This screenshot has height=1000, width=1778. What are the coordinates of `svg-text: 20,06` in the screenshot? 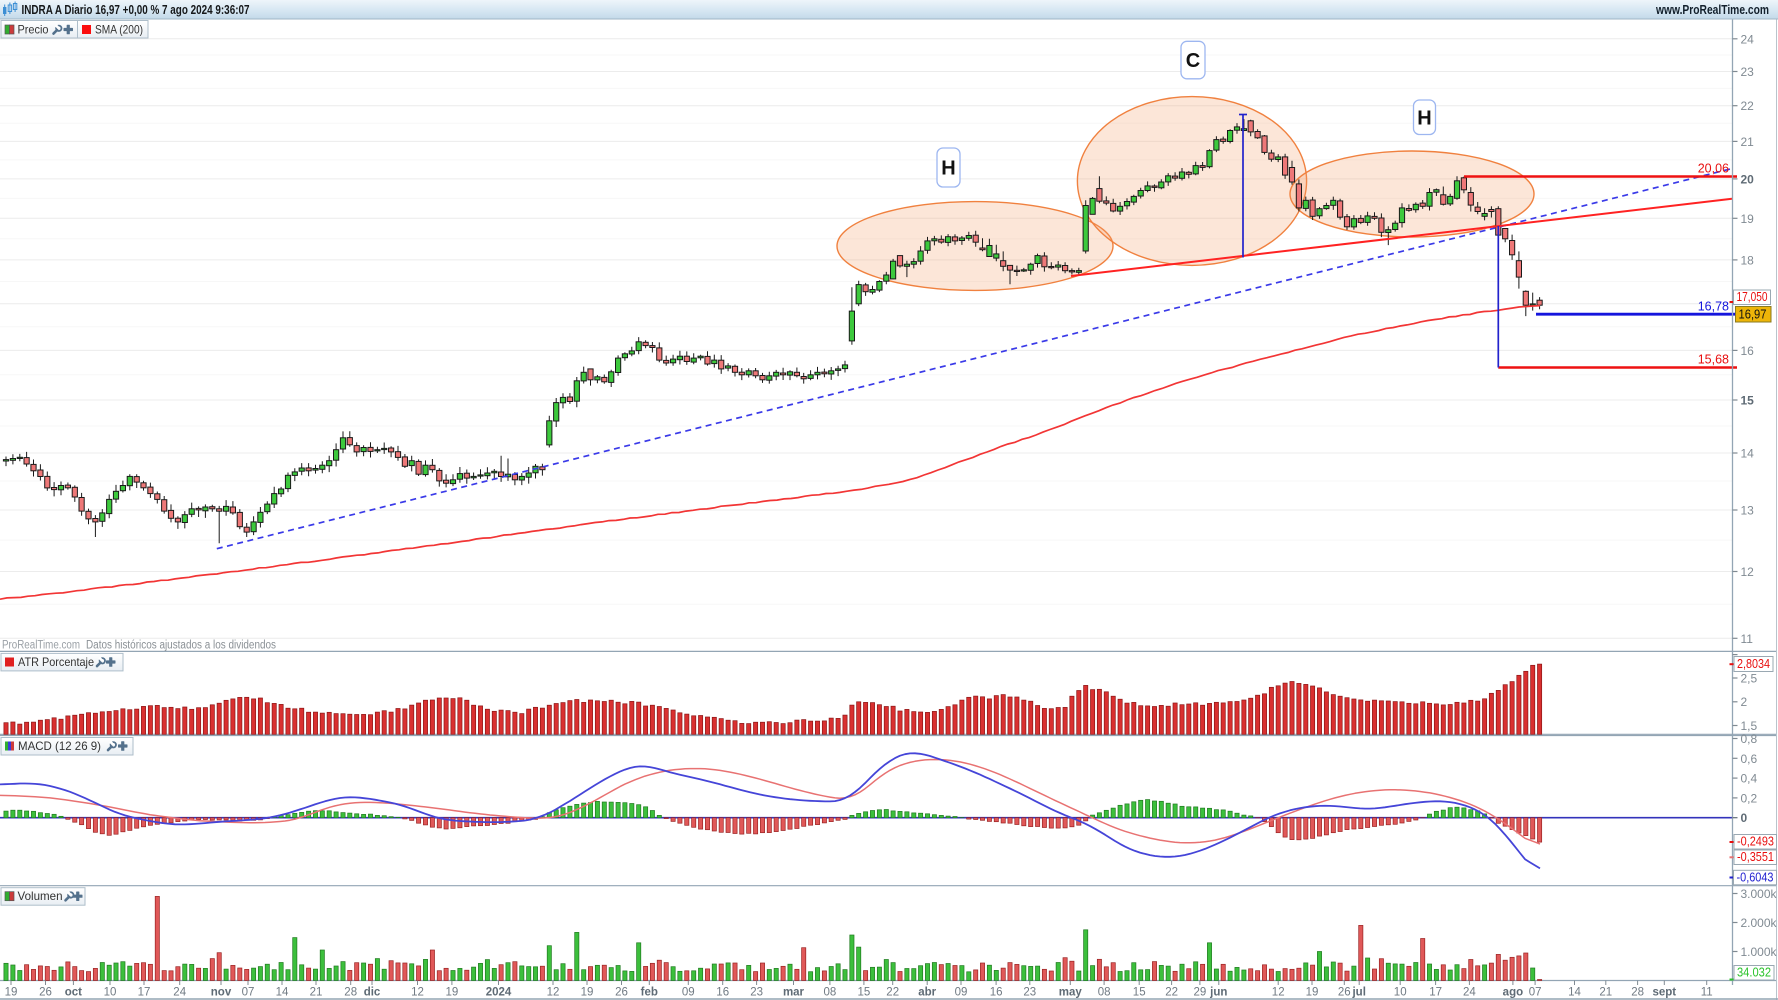 It's located at (1713, 169).